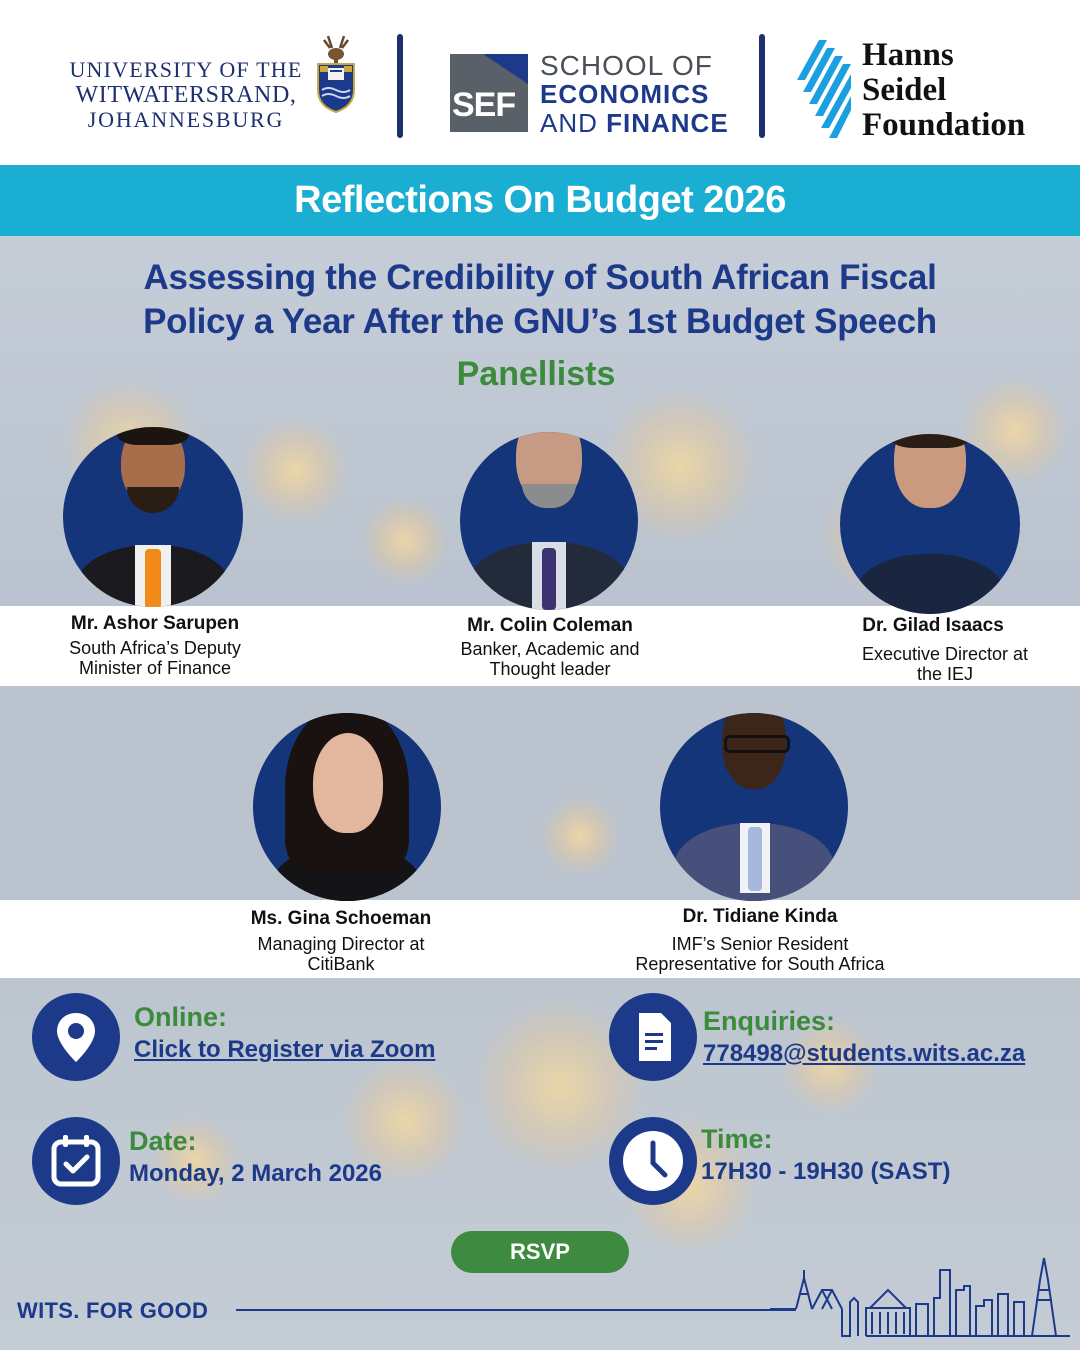 This screenshot has height=1350, width=1080. I want to click on event-title: Reflections On Budget 2026, so click(540, 200).